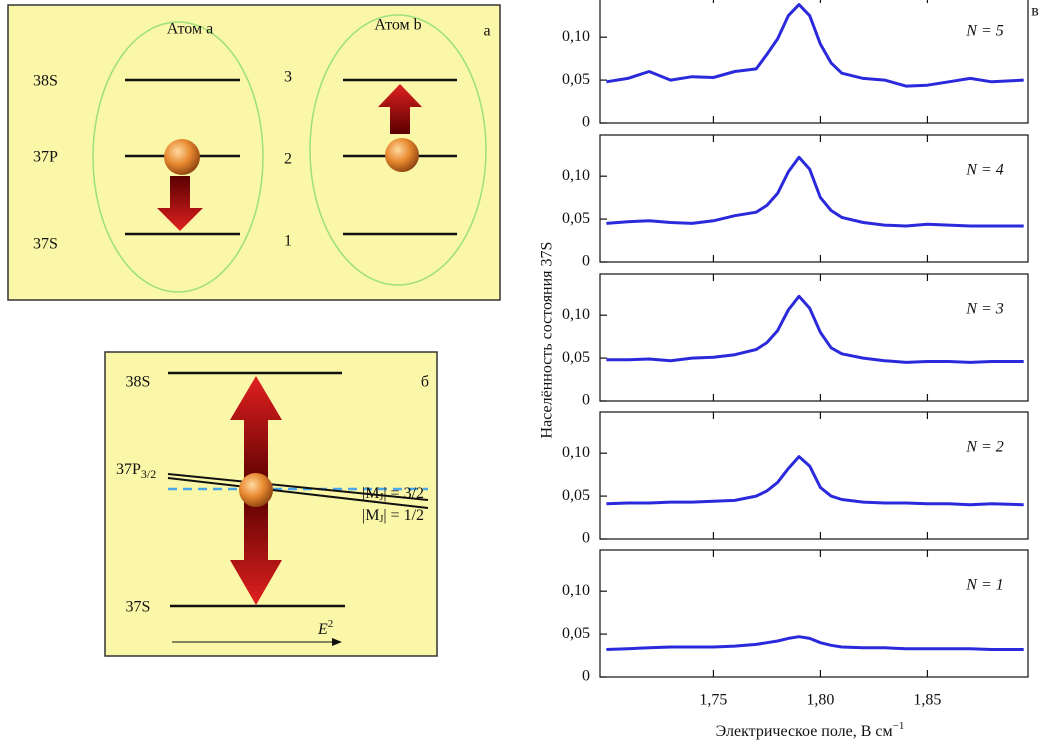 The width and height of the screenshot is (1044, 744). I want to click on text: | = 3/2, so click(403, 493).